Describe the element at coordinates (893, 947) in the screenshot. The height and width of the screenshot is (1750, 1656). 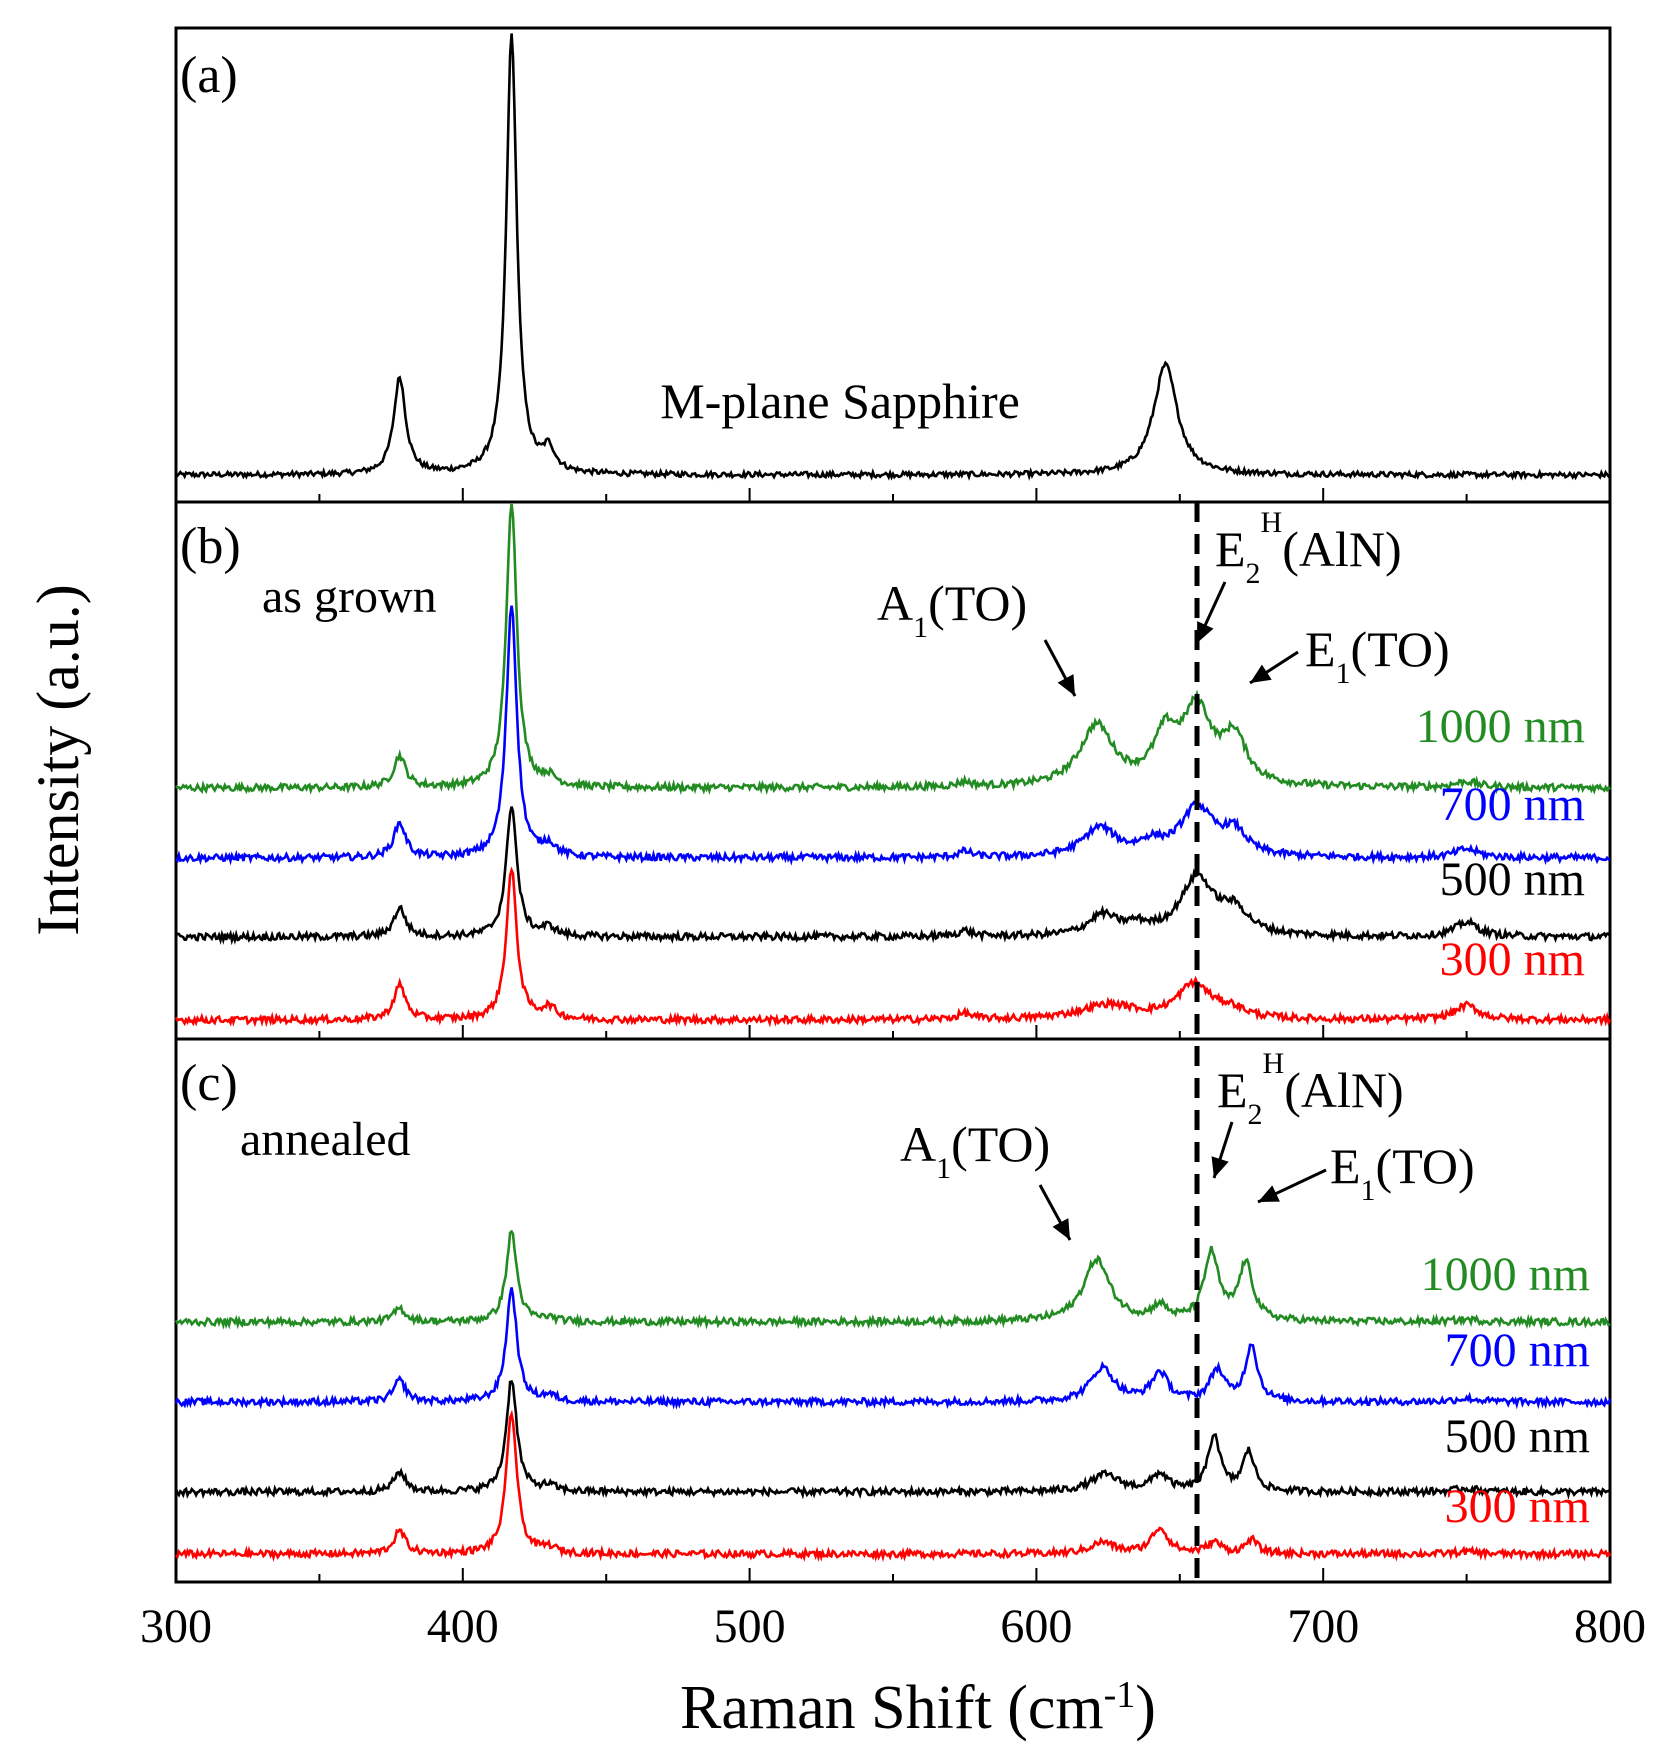
I see `series-line-b-300-nm` at that location.